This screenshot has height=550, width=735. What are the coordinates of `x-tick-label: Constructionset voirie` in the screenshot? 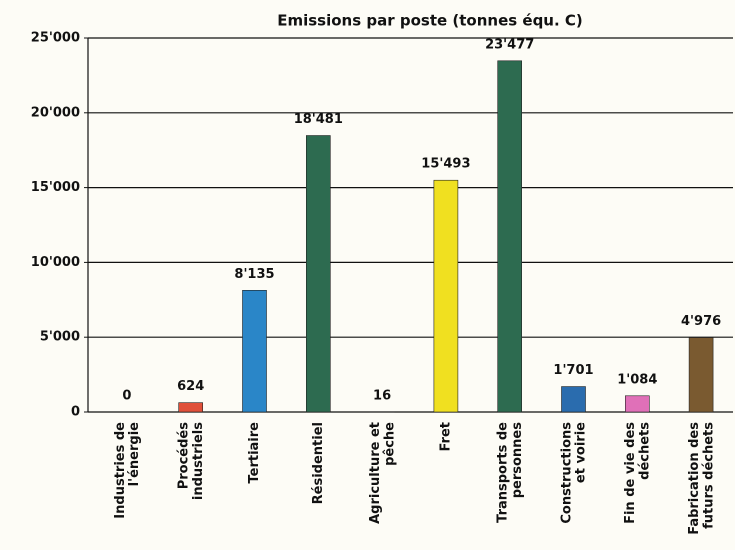 It's located at (573, 473).